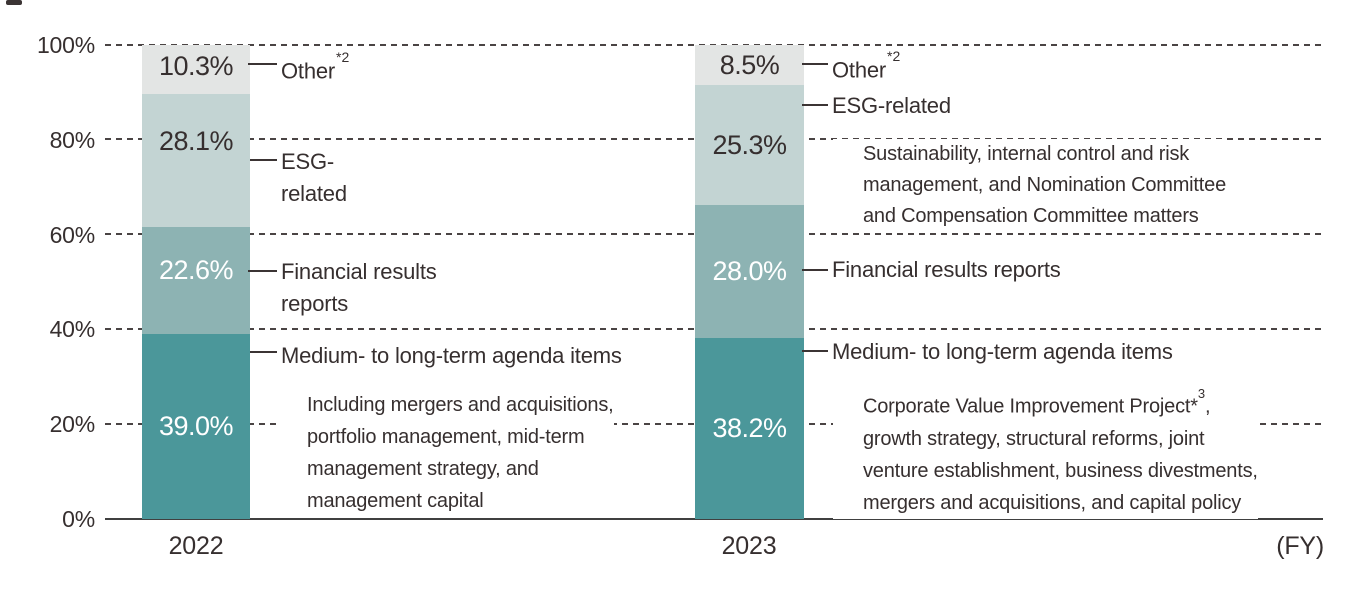 This screenshot has width=1360, height=592. What do you see at coordinates (451, 356) in the screenshot?
I see `label-2022-medium: Medium- to long-term agenda items` at bounding box center [451, 356].